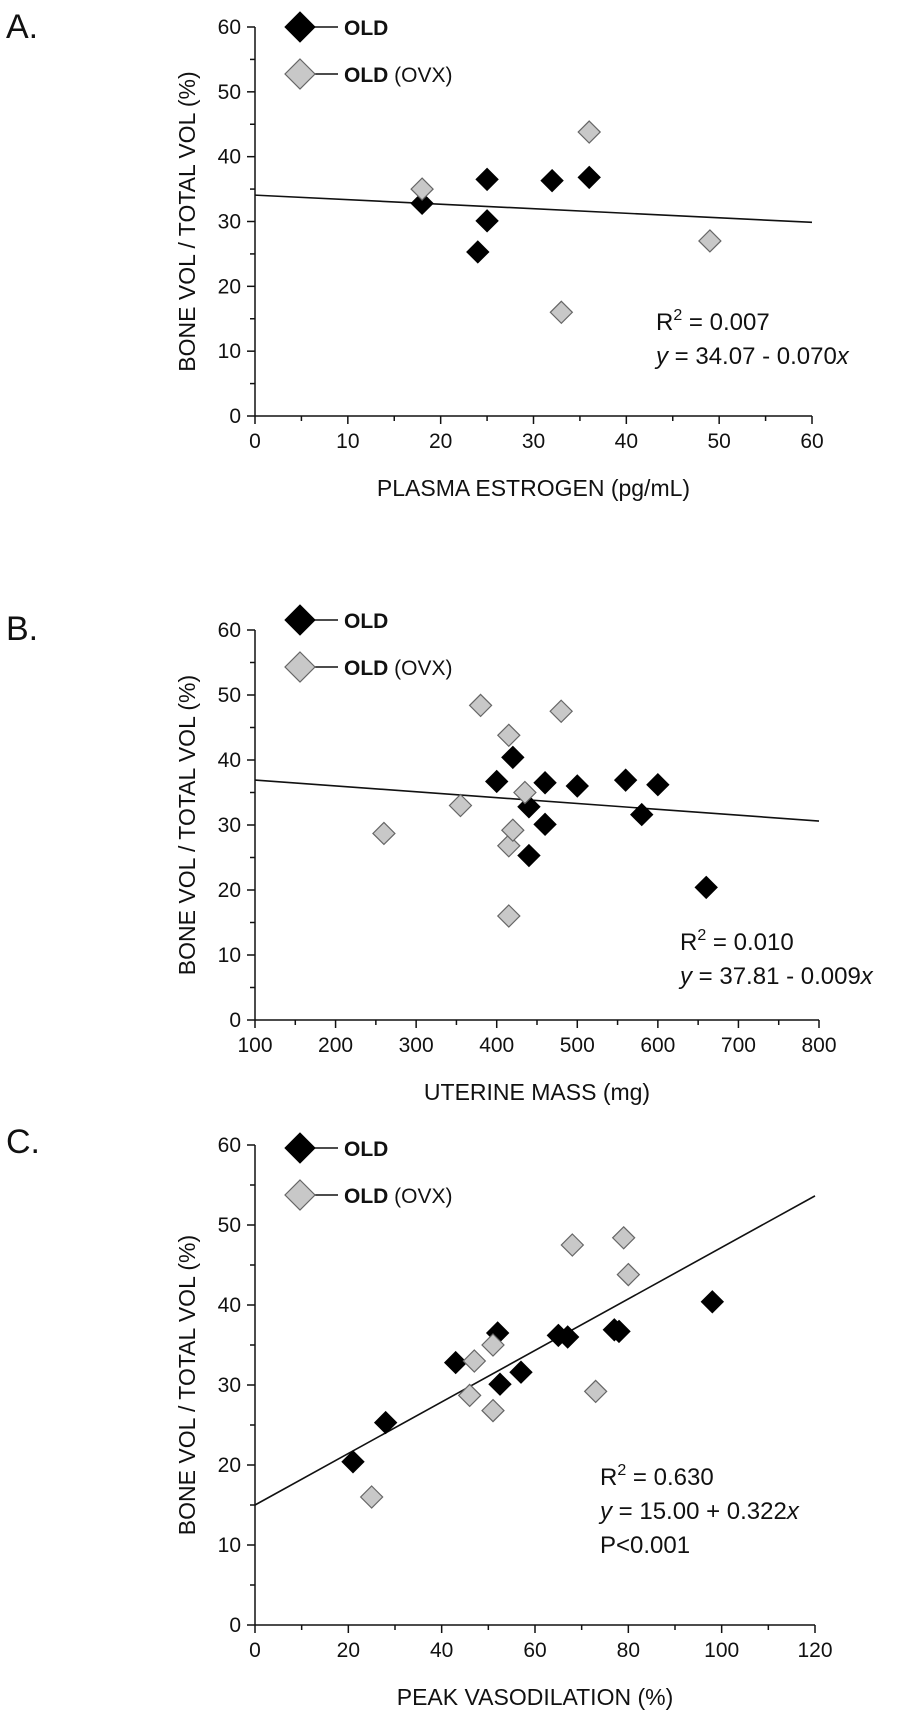 This screenshot has width=912, height=1727. What do you see at coordinates (537, 1092) in the screenshot?
I see `x-axis-title: UTERINE MASS (mg)` at bounding box center [537, 1092].